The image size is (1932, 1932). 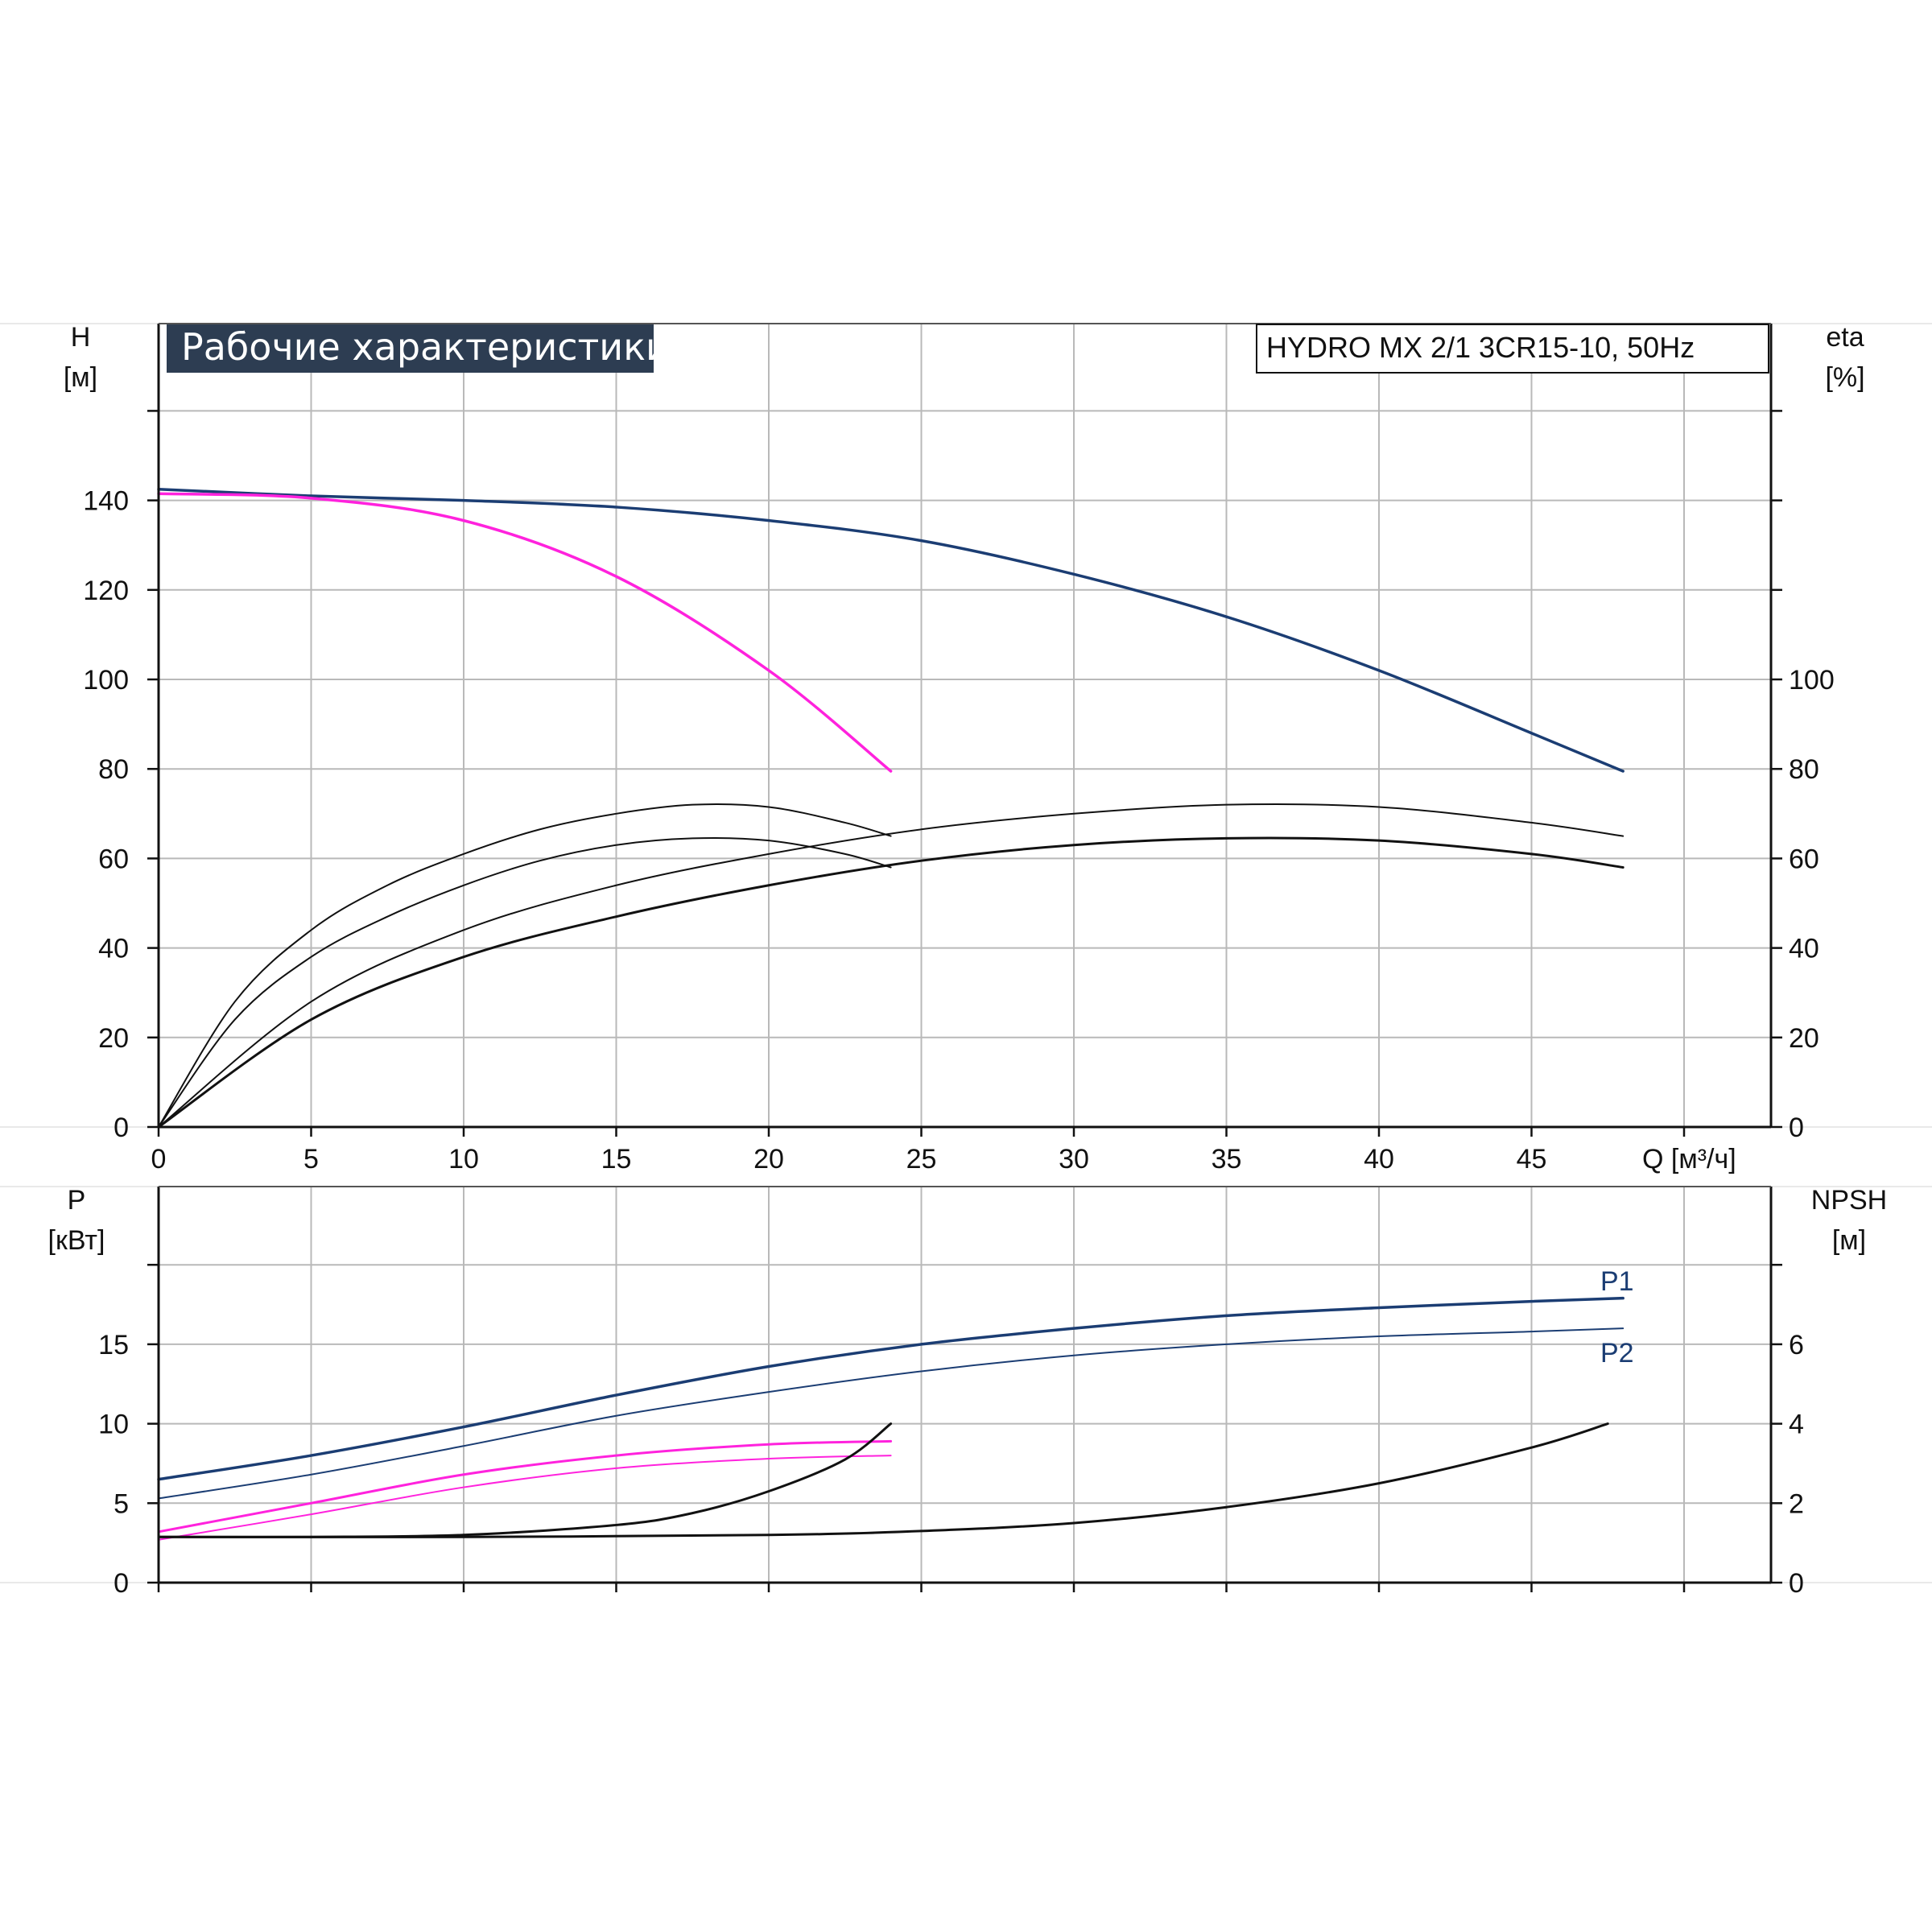 What do you see at coordinates (1804, 949) in the screenshot?
I see `y2-tick-label: 40` at bounding box center [1804, 949].